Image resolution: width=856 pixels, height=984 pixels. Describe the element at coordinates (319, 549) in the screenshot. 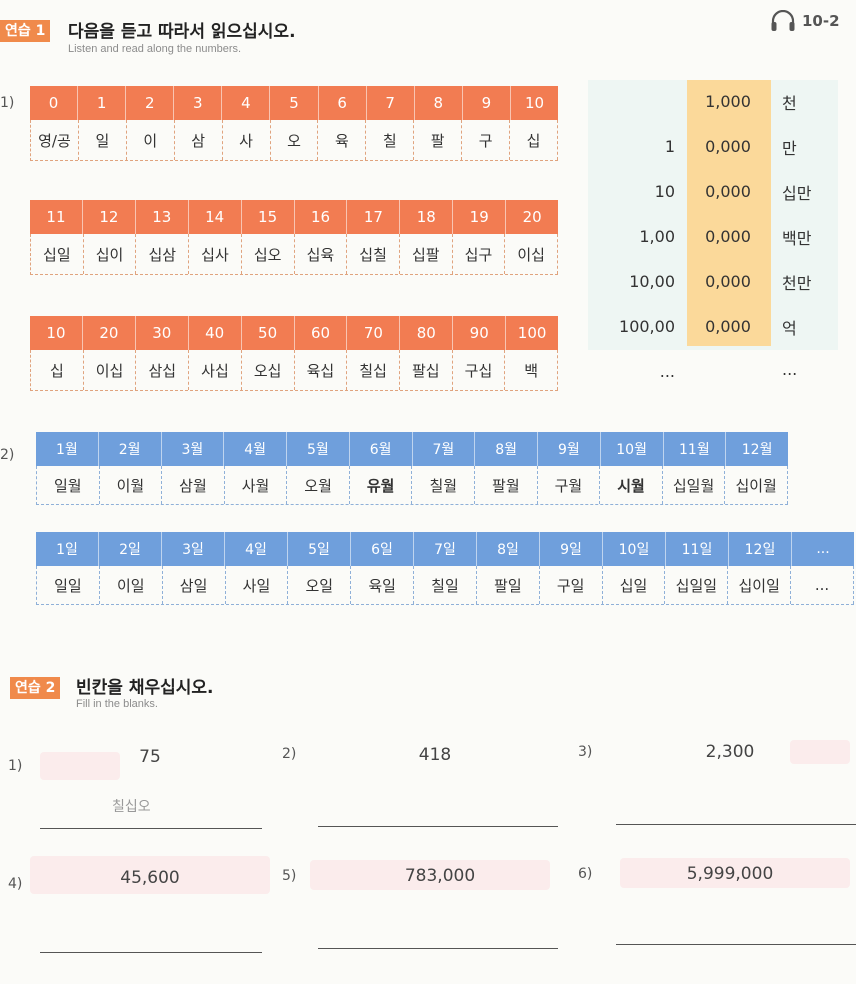

I see `days-number-cell: 5일` at that location.